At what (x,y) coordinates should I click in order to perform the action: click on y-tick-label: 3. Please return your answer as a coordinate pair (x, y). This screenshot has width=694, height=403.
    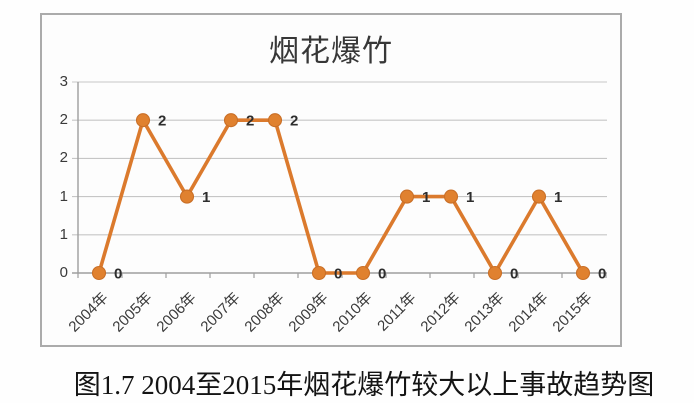
    Looking at the image, I should click on (63, 81).